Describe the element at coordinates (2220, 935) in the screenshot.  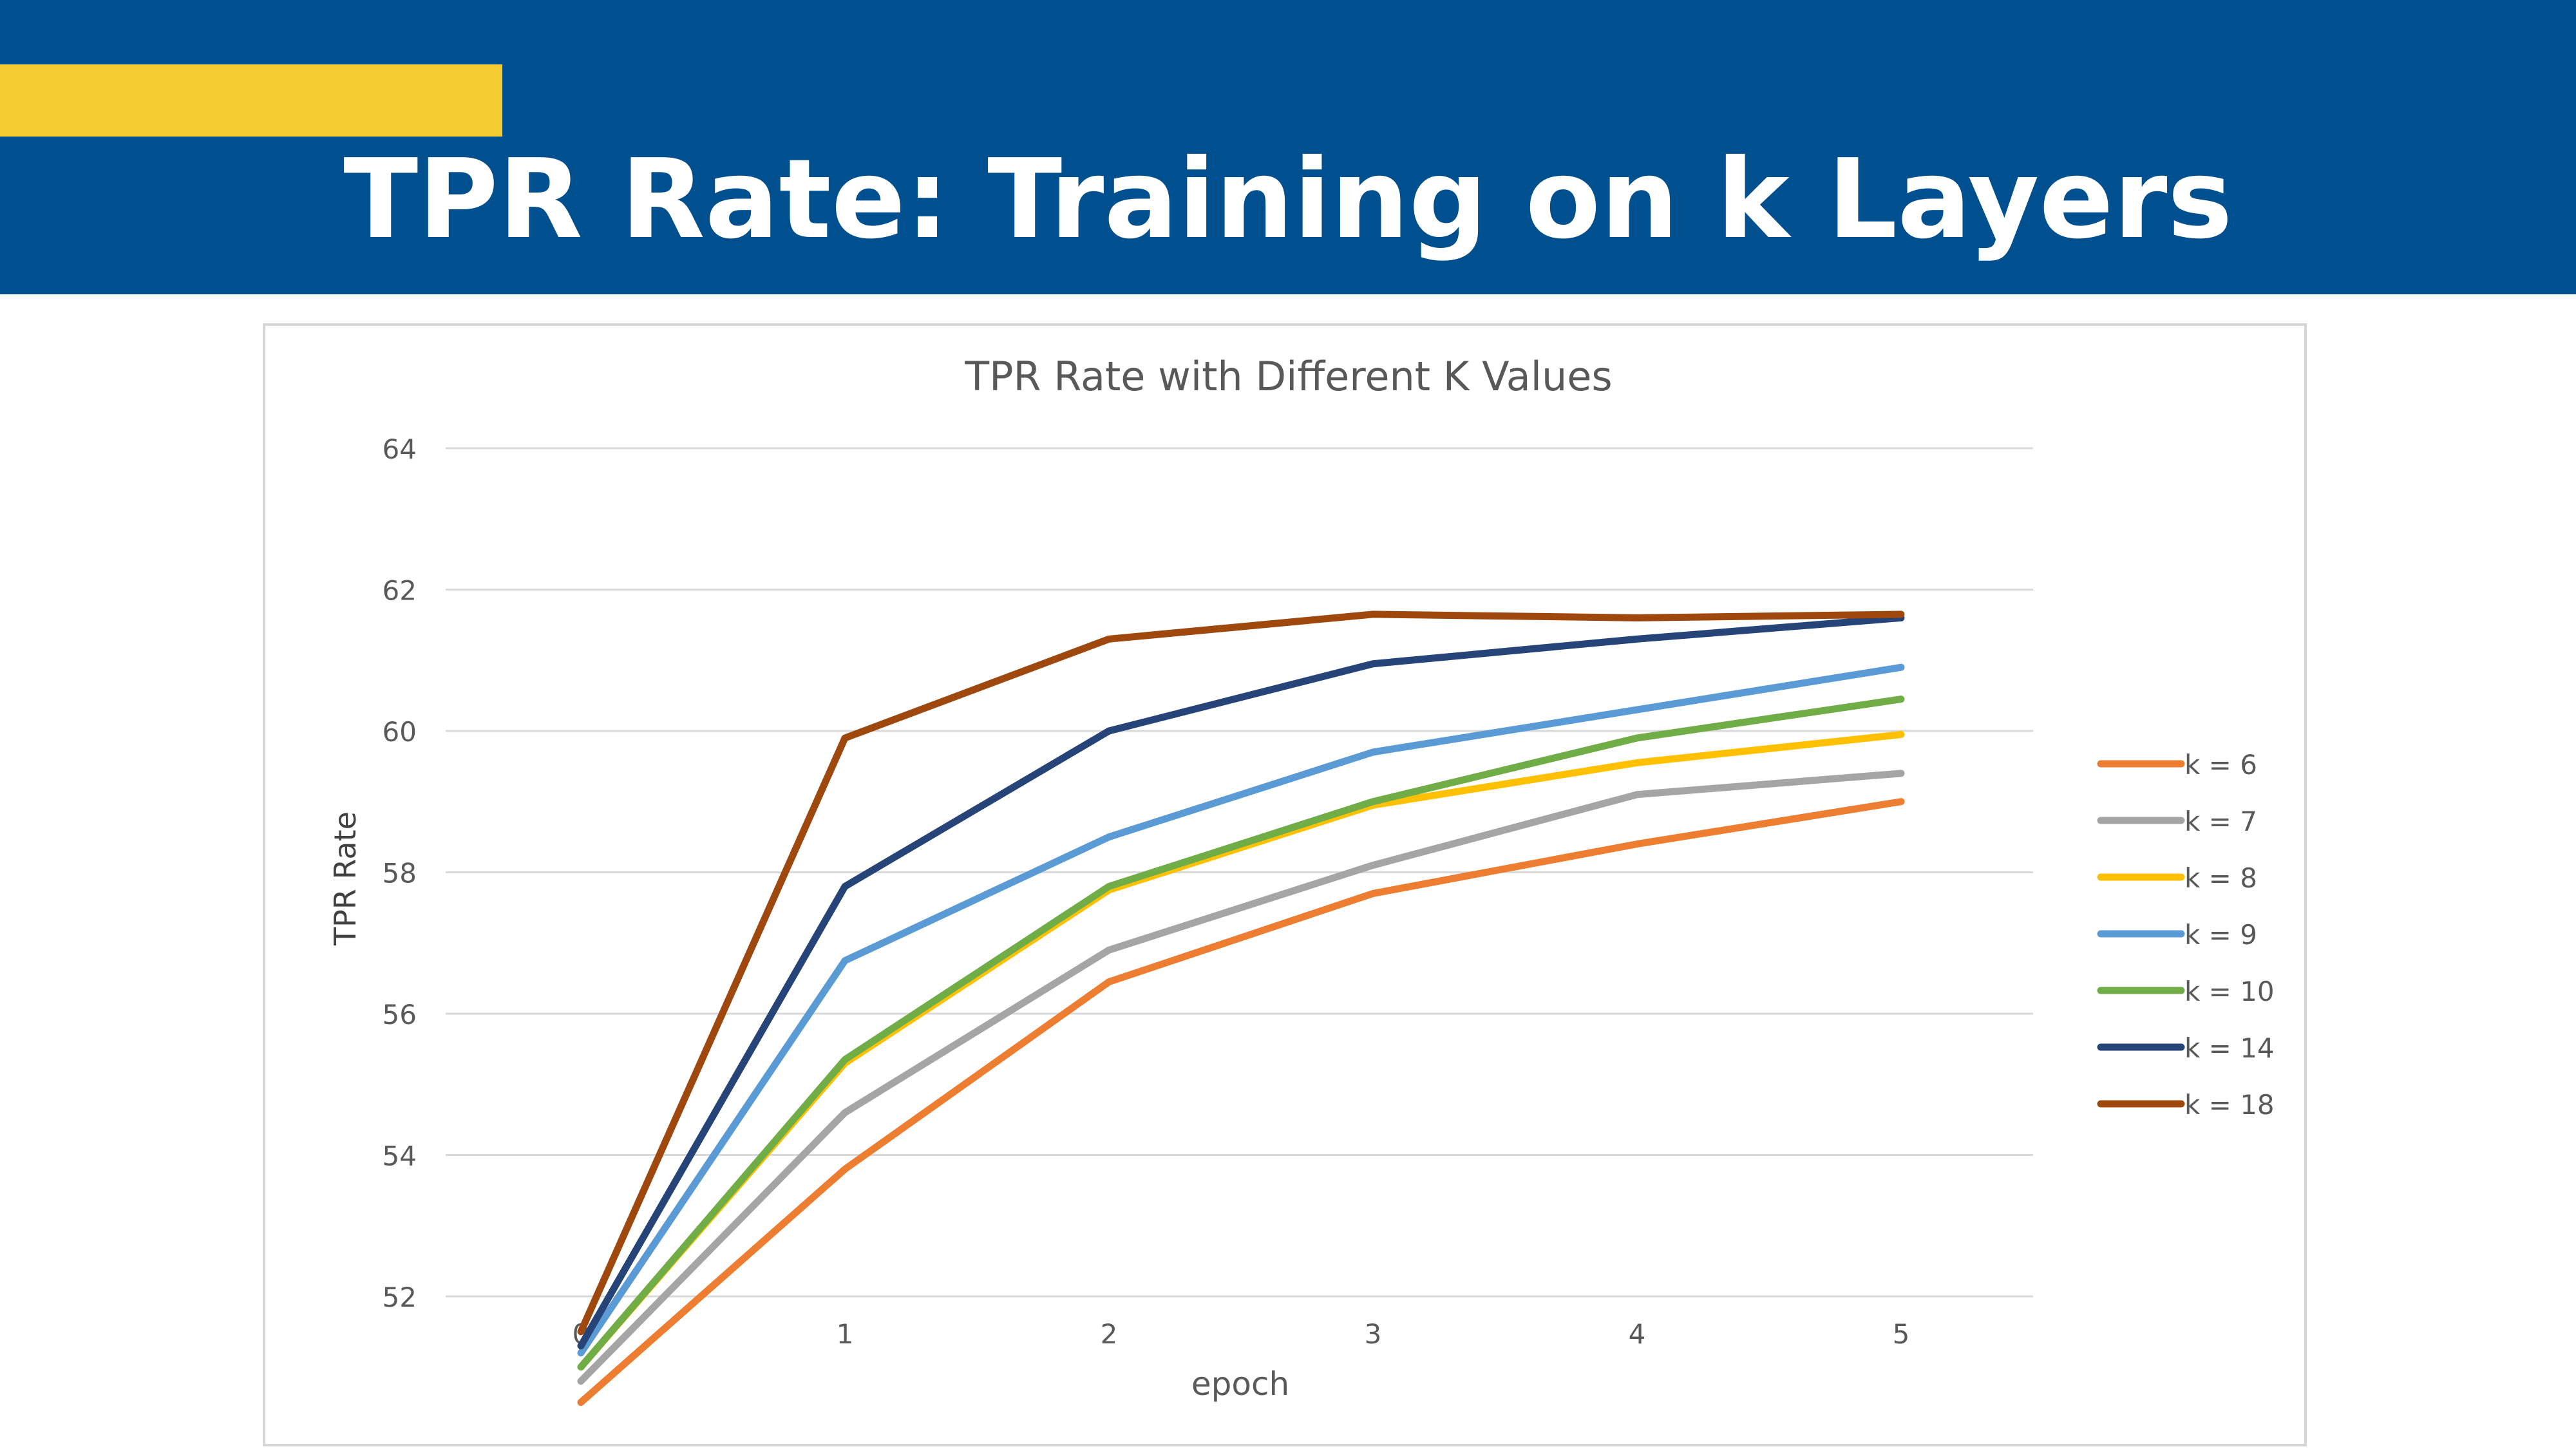
I see `legend-label: k = 9` at that location.